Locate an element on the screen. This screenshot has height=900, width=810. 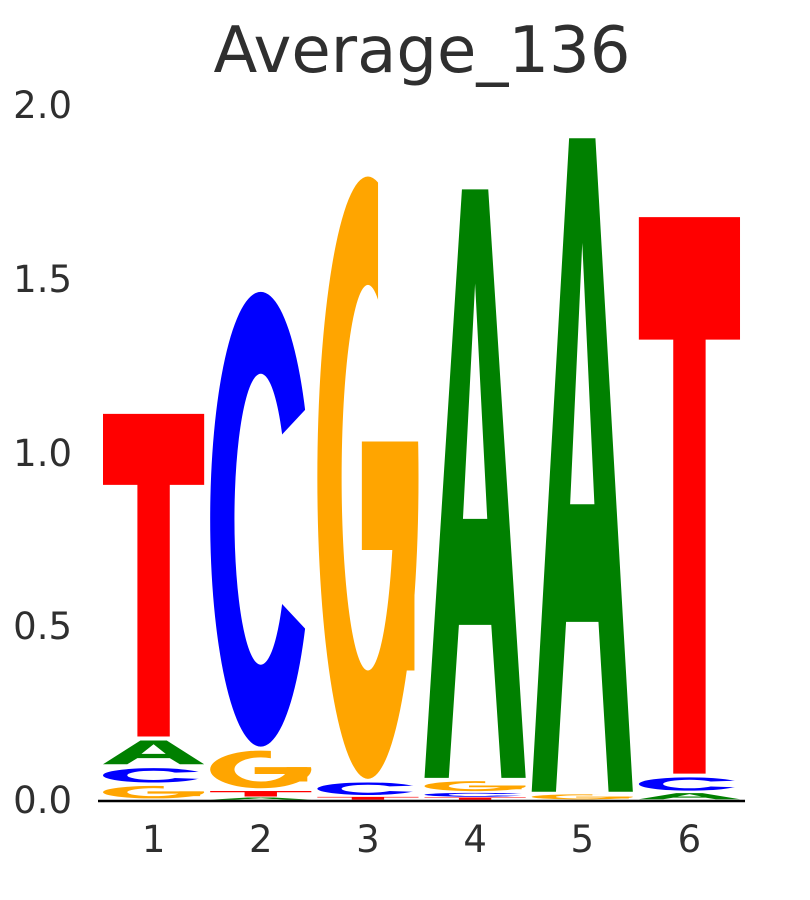
logo-letter-A-pos2 is located at coordinates (261, 798).